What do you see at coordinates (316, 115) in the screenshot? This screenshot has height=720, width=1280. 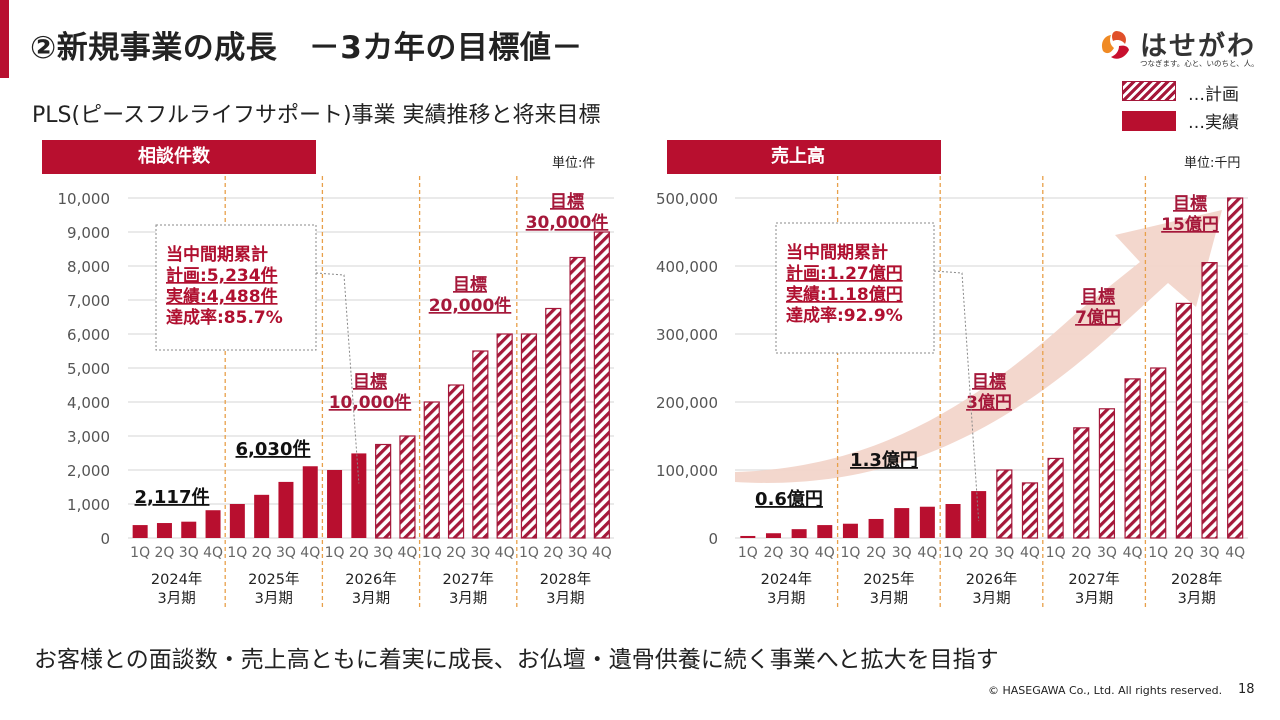 I see `page-subtitle: PLS(ピースフルライフサポート)事業 実績推移と将来目標` at bounding box center [316, 115].